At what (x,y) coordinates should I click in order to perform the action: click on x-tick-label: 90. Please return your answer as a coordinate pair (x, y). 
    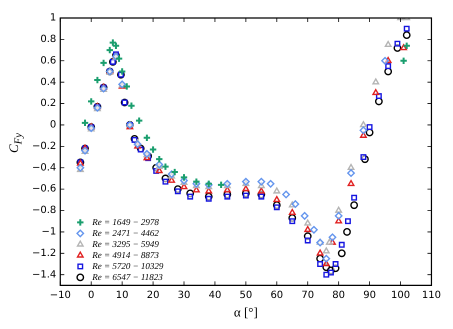
    Looking at the image, I should click on (369, 295).